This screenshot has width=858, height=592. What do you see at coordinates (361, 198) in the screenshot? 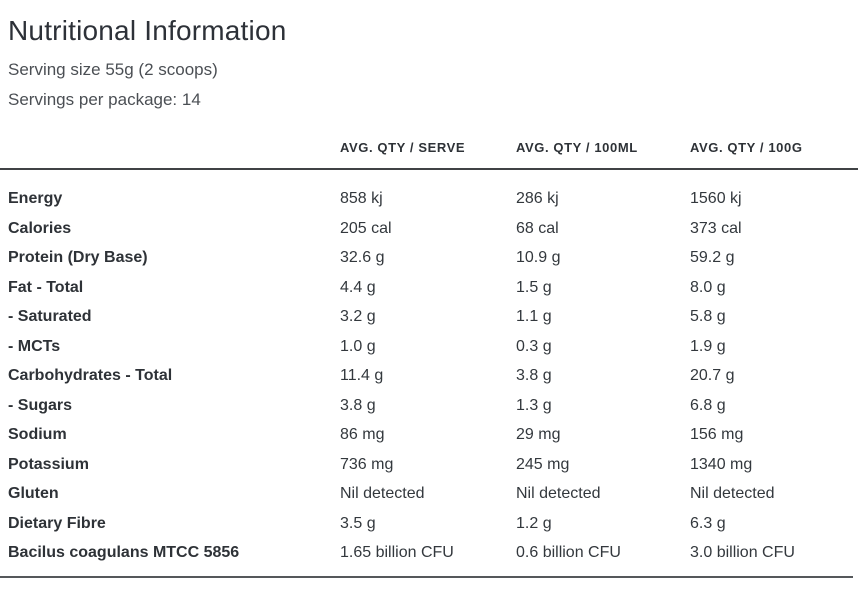
I see `value-serve: 858 kj` at bounding box center [361, 198].